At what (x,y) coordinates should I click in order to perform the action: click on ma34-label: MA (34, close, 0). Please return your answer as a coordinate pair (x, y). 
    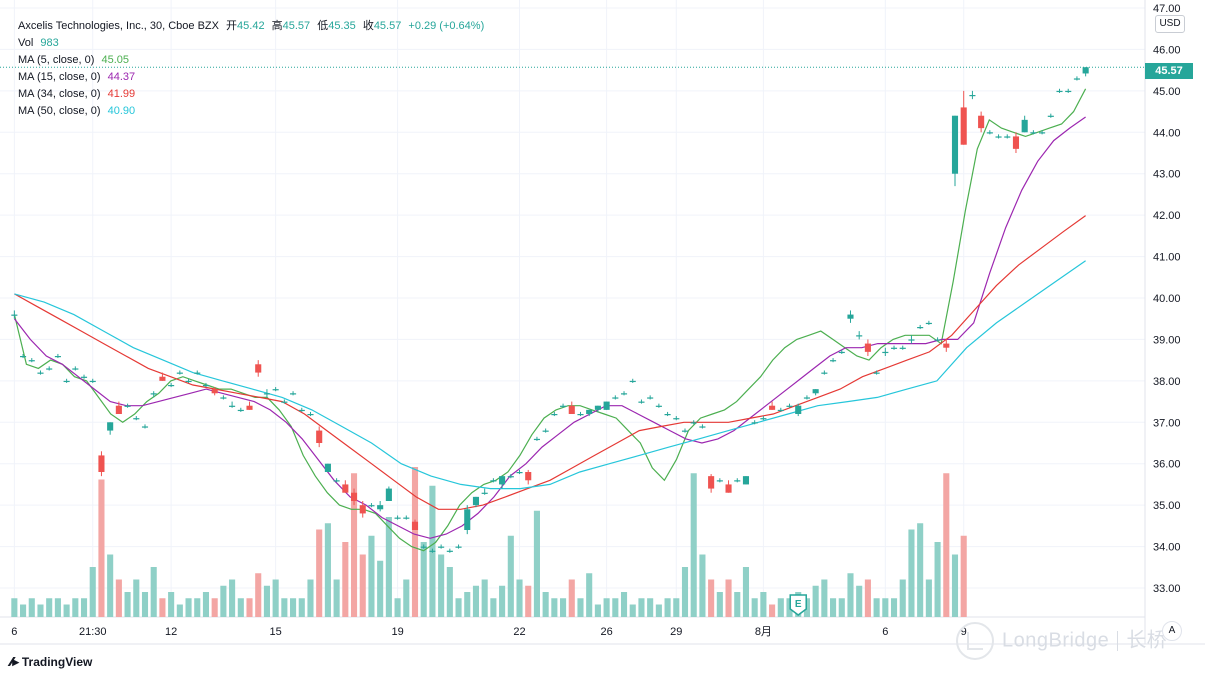
    Looking at the image, I should click on (59, 94).